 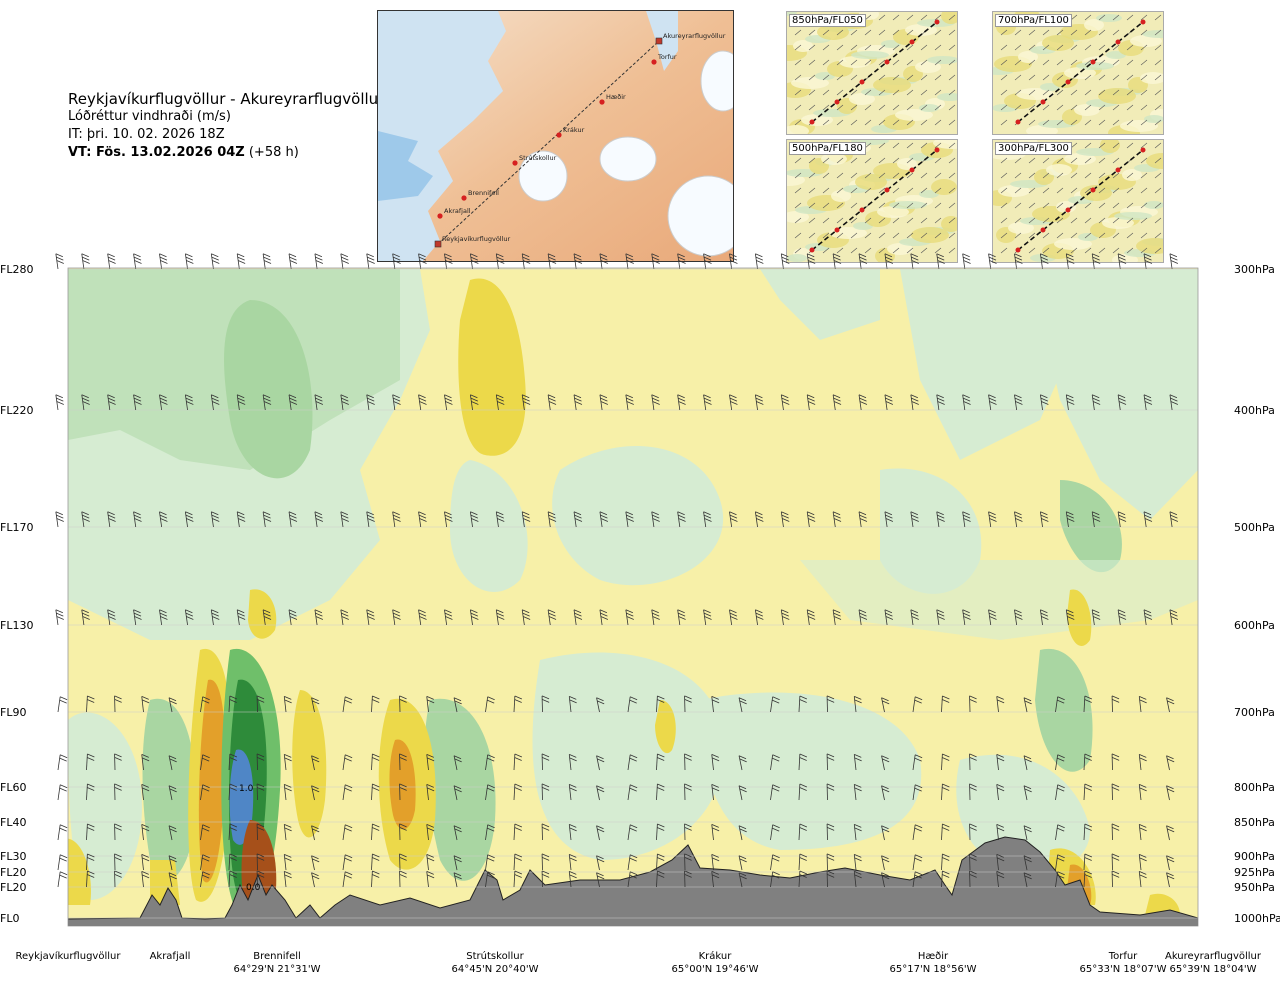 I want to click on contour-label-0: 0.0, so click(x=253, y=888).